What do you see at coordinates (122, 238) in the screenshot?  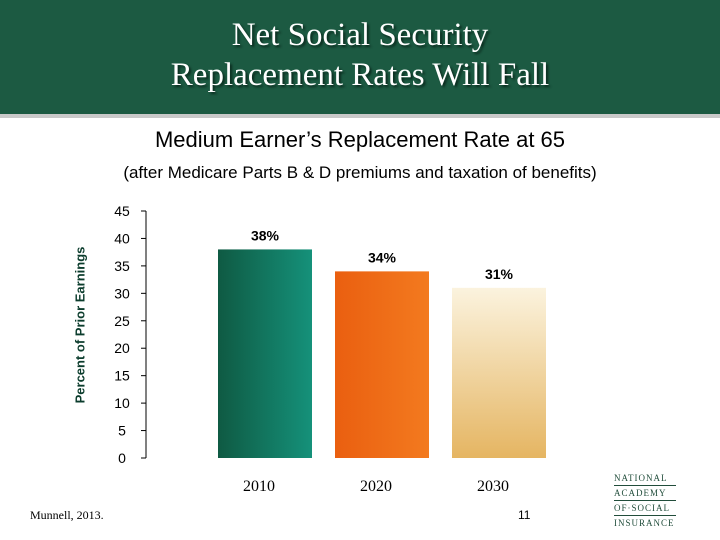 I see `y-tick-label: 40` at bounding box center [122, 238].